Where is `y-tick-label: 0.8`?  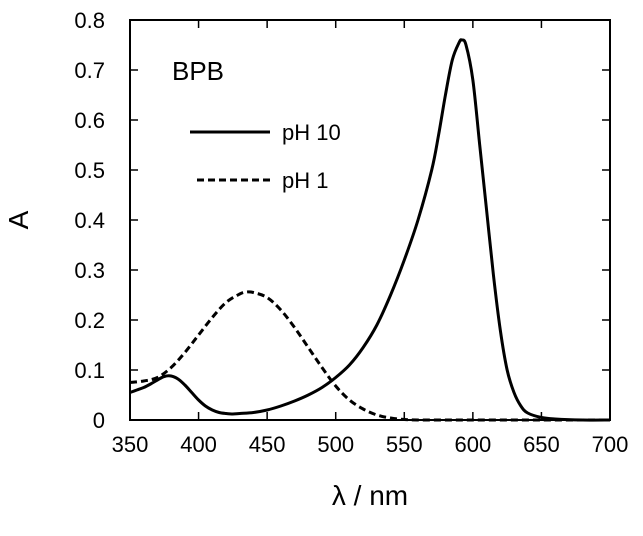 y-tick-label: 0.8 is located at coordinates (89, 20).